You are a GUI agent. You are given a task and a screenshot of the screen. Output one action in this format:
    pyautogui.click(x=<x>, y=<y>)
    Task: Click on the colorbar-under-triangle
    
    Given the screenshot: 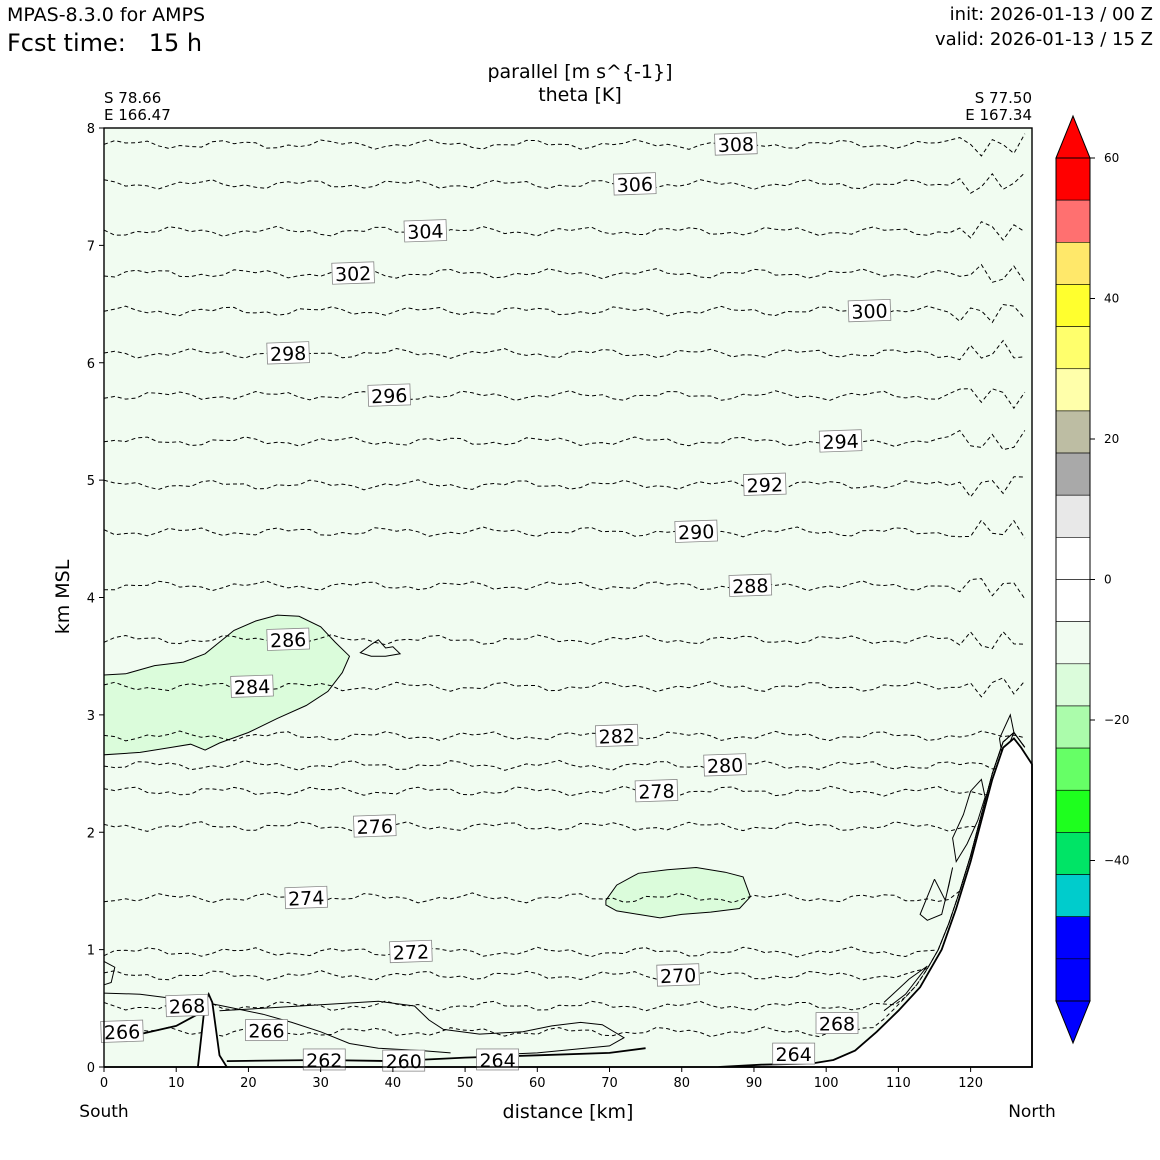 What is the action you would take?
    pyautogui.click(x=1073, y=1022)
    